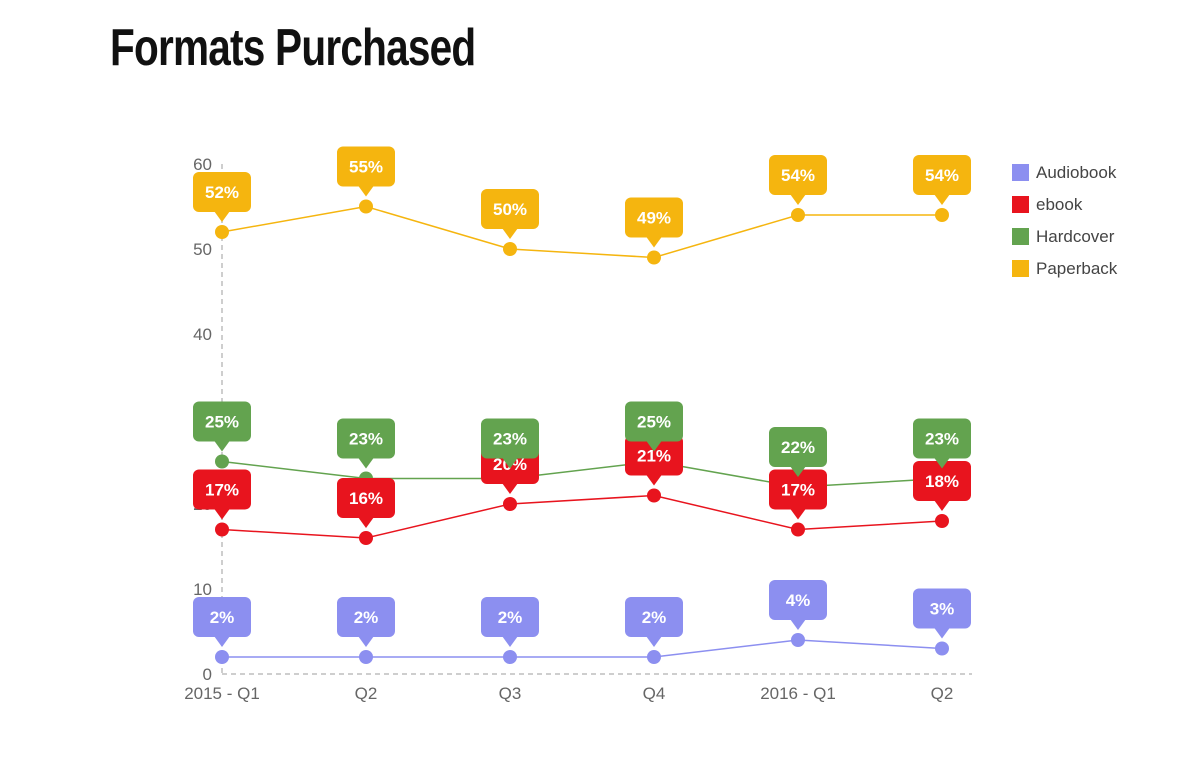 This screenshot has height=764, width=1200. I want to click on data-label: 23%, so click(366, 443).